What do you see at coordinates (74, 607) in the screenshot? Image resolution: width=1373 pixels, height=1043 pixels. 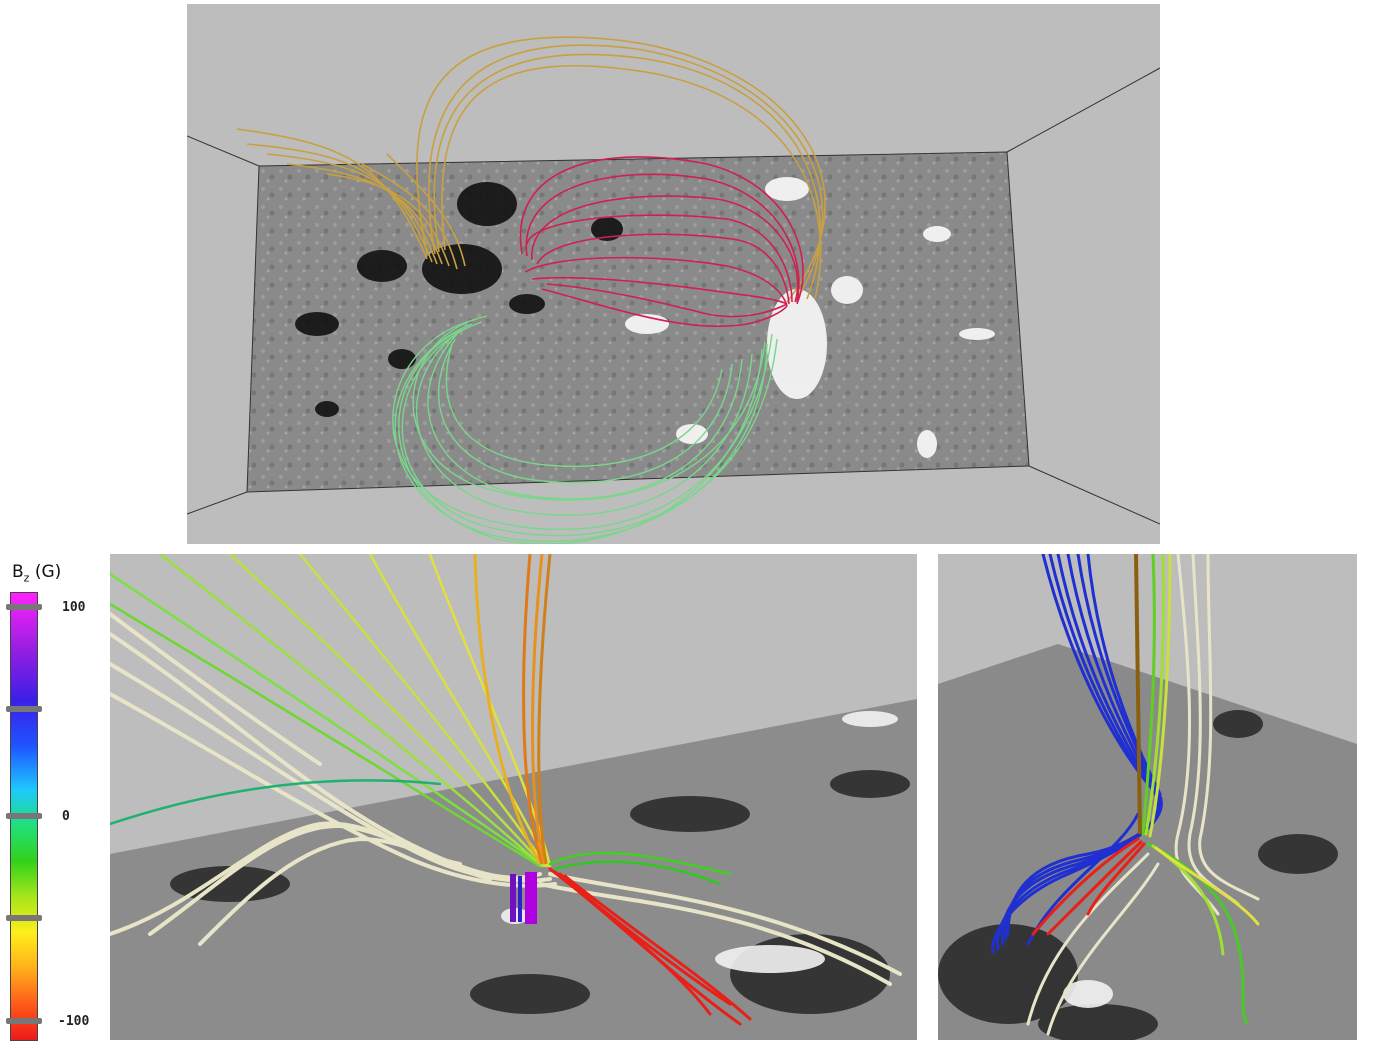 I see `colorbar-label-max: 100` at bounding box center [74, 607].